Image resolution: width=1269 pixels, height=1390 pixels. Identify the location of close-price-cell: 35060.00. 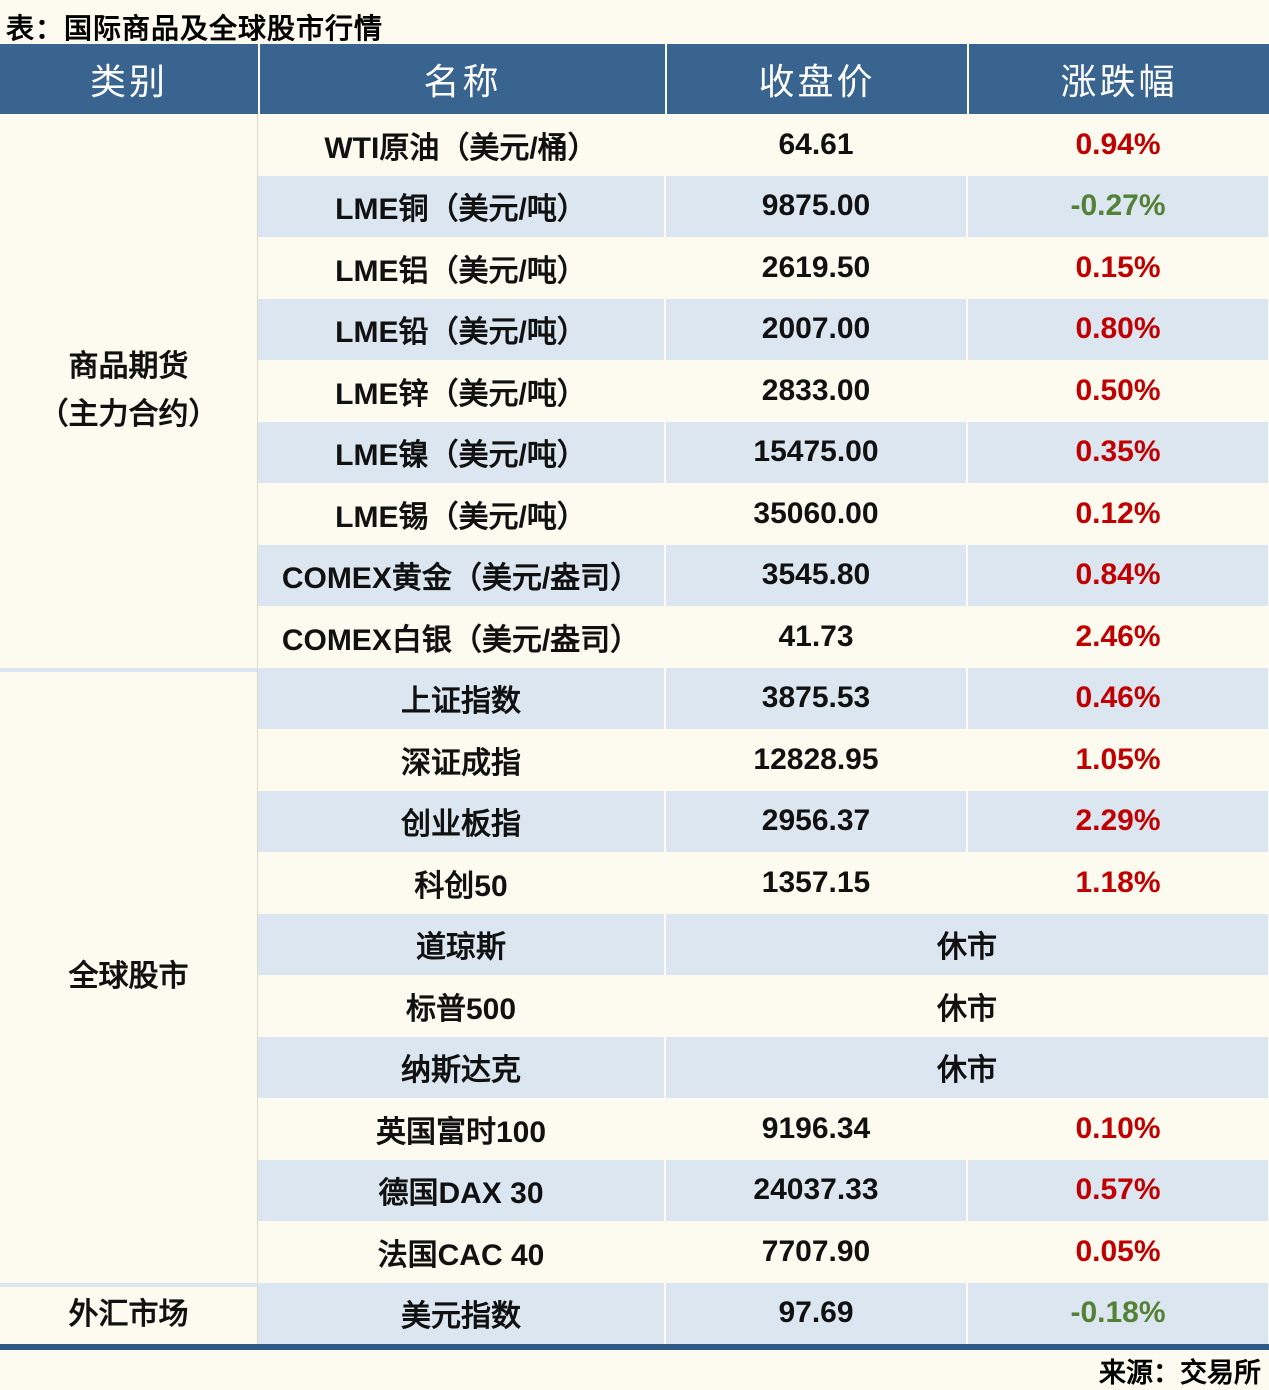
(815, 514).